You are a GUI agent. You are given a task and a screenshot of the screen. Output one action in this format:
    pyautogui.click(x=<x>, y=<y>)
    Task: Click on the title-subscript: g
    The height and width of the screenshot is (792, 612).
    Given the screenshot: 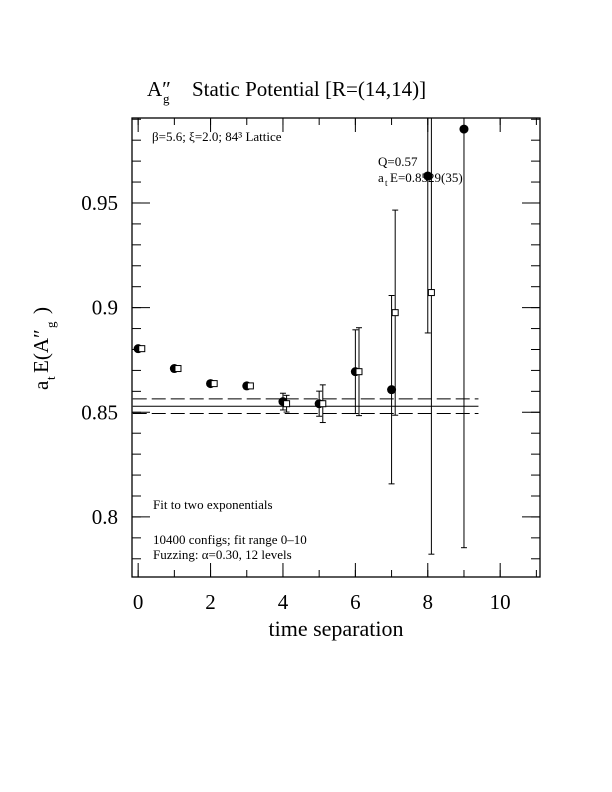 What is the action you would take?
    pyautogui.click(x=166, y=98)
    